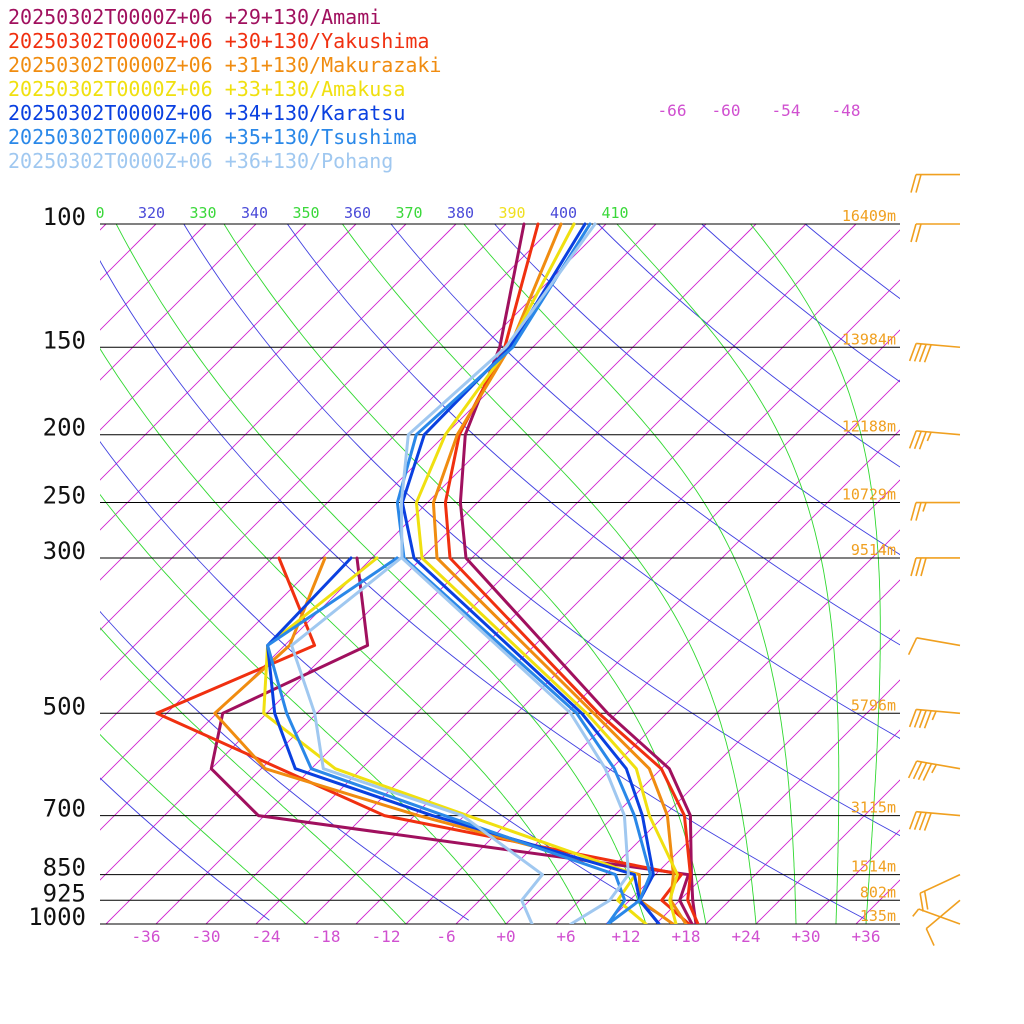 This screenshot has height=1024, width=1024. I want to click on temperature-tick-label: -12, so click(386, 936).